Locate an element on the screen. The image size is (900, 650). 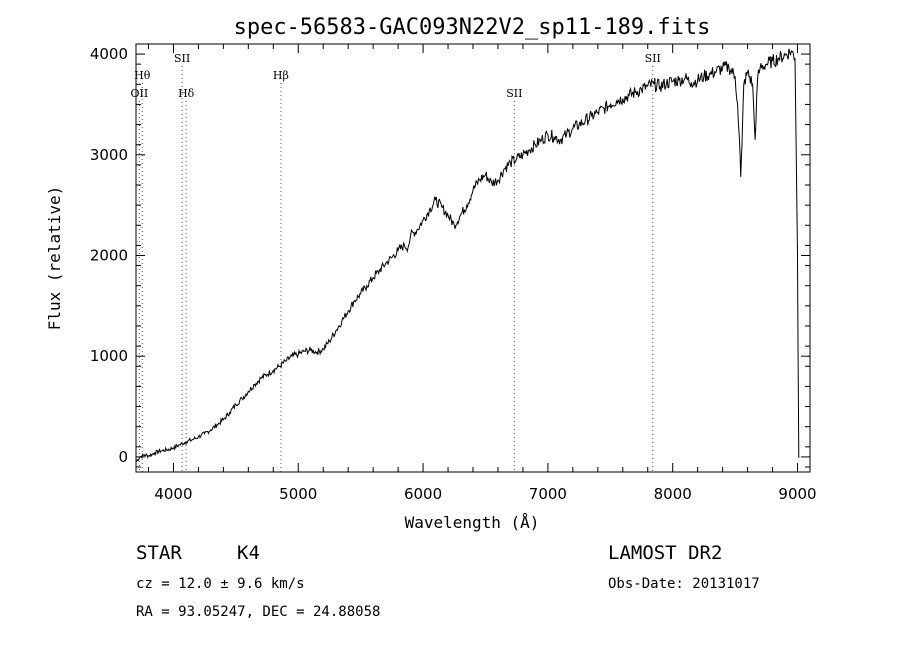
redshift-readout: cz = 12.0 ± 9.6 km/s is located at coordinates (220, 584).